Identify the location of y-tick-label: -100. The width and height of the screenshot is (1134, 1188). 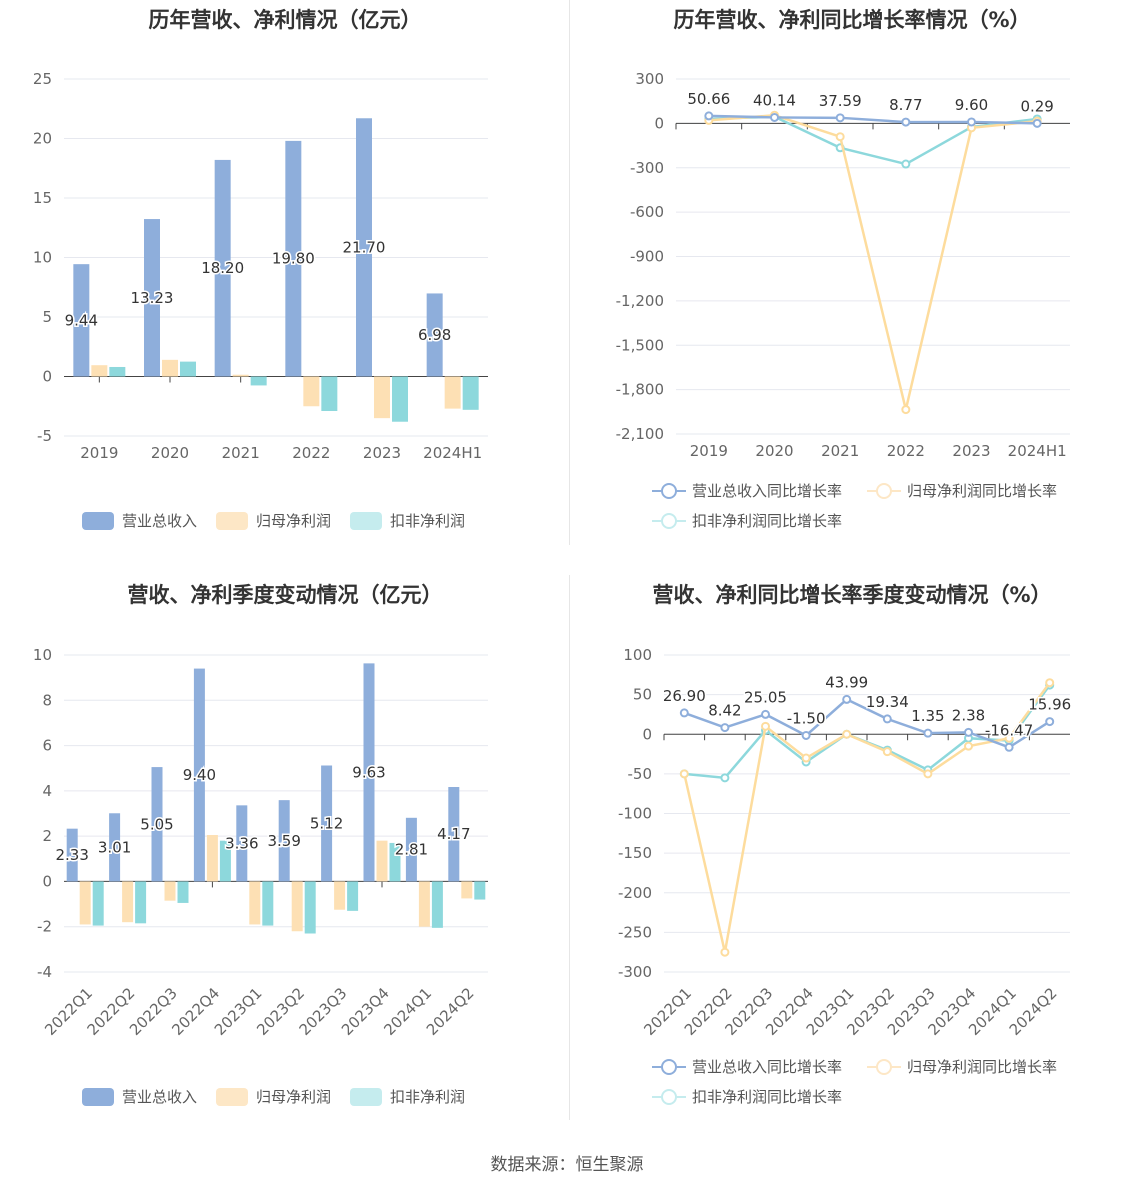
(635, 814).